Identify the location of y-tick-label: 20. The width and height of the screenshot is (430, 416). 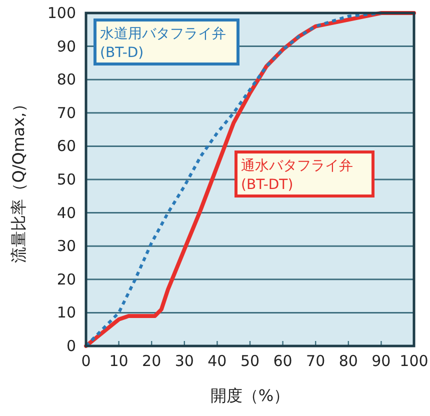
(66, 279).